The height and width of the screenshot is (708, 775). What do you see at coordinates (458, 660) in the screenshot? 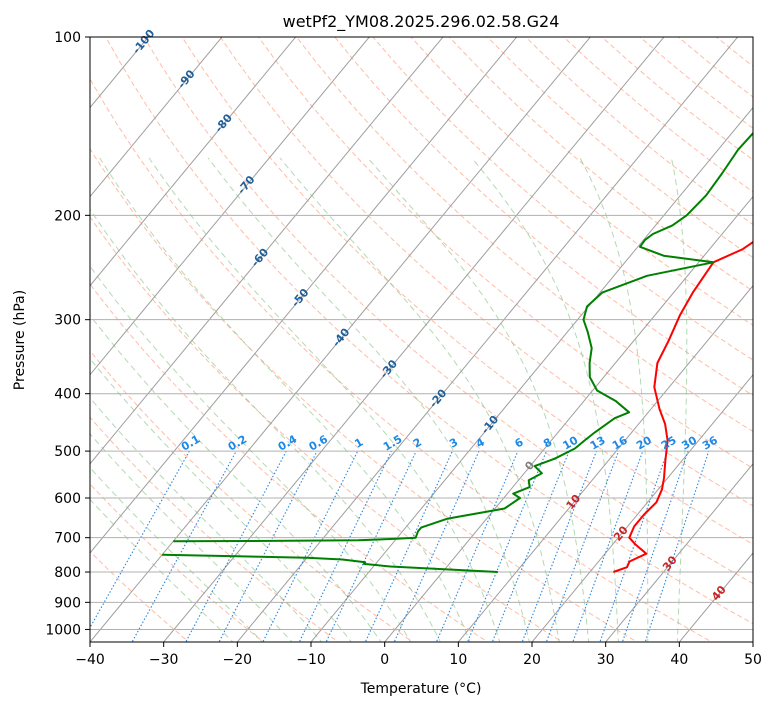
I see `x-tick-label: 10` at bounding box center [458, 660].